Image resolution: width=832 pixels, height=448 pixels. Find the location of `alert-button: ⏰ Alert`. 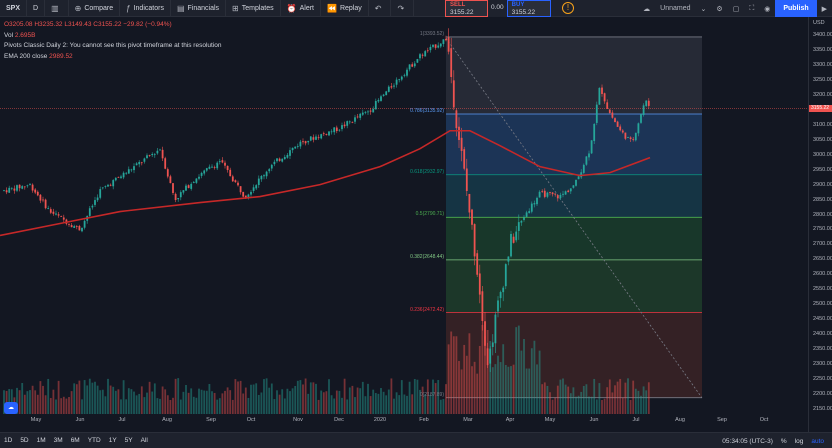

alert-button: ⏰ Alert is located at coordinates (301, 8).